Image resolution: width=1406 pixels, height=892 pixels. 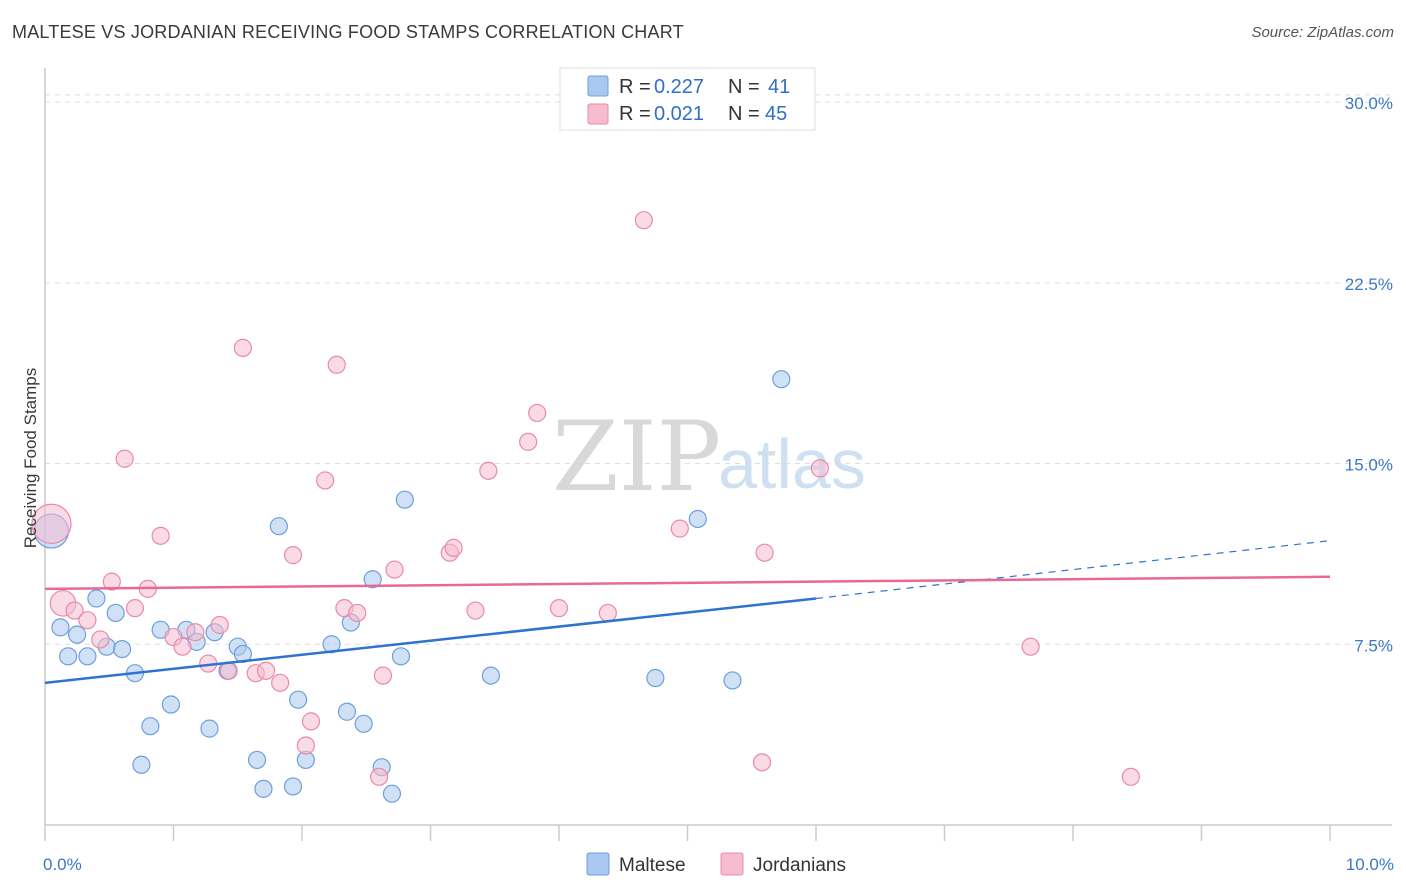 I want to click on bottom-legend-jordanian-label: Jordanians, so click(x=799, y=865).